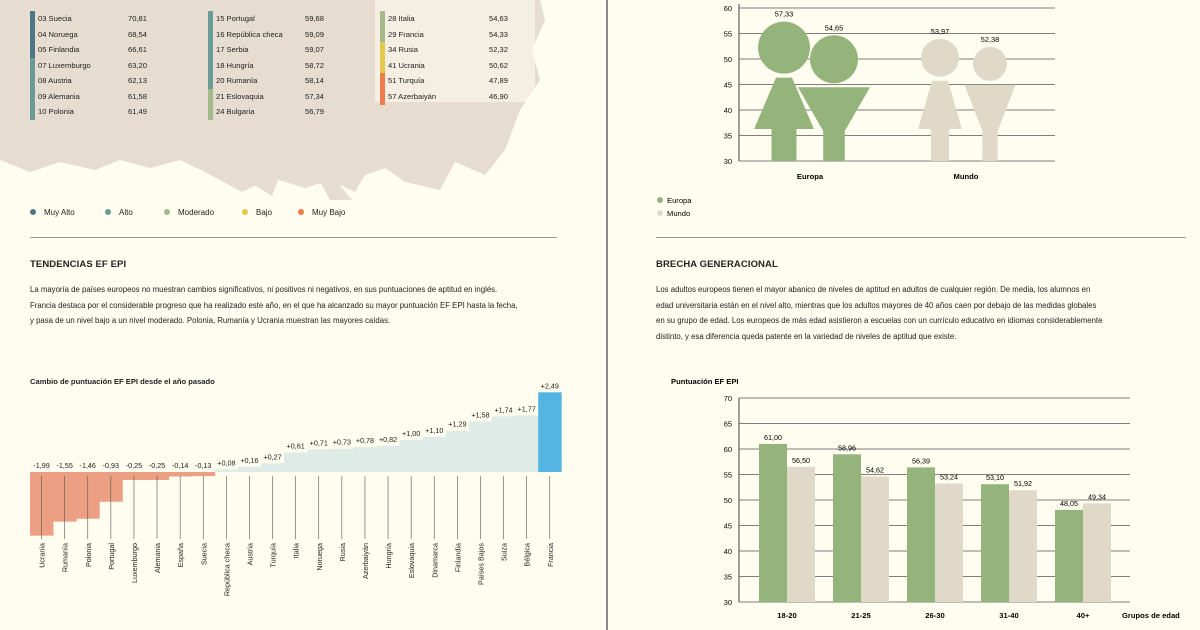  What do you see at coordinates (58, 34) in the screenshot?
I see `country-label: 04 Noruega` at bounding box center [58, 34].